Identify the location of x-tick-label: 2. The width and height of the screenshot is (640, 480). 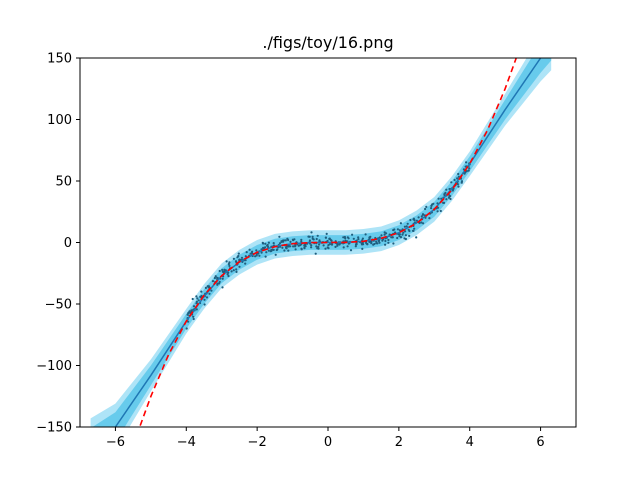
(399, 442).